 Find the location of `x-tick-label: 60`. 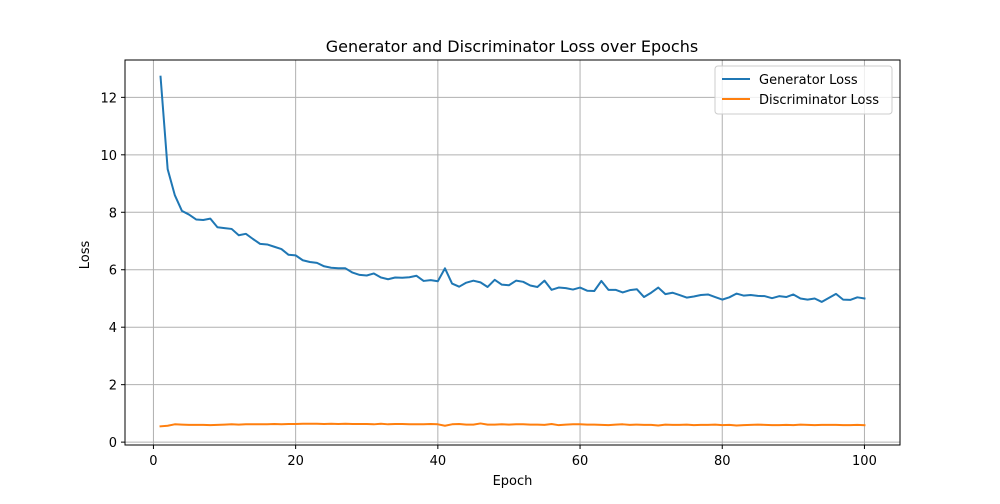

x-tick-label: 60 is located at coordinates (580, 461).